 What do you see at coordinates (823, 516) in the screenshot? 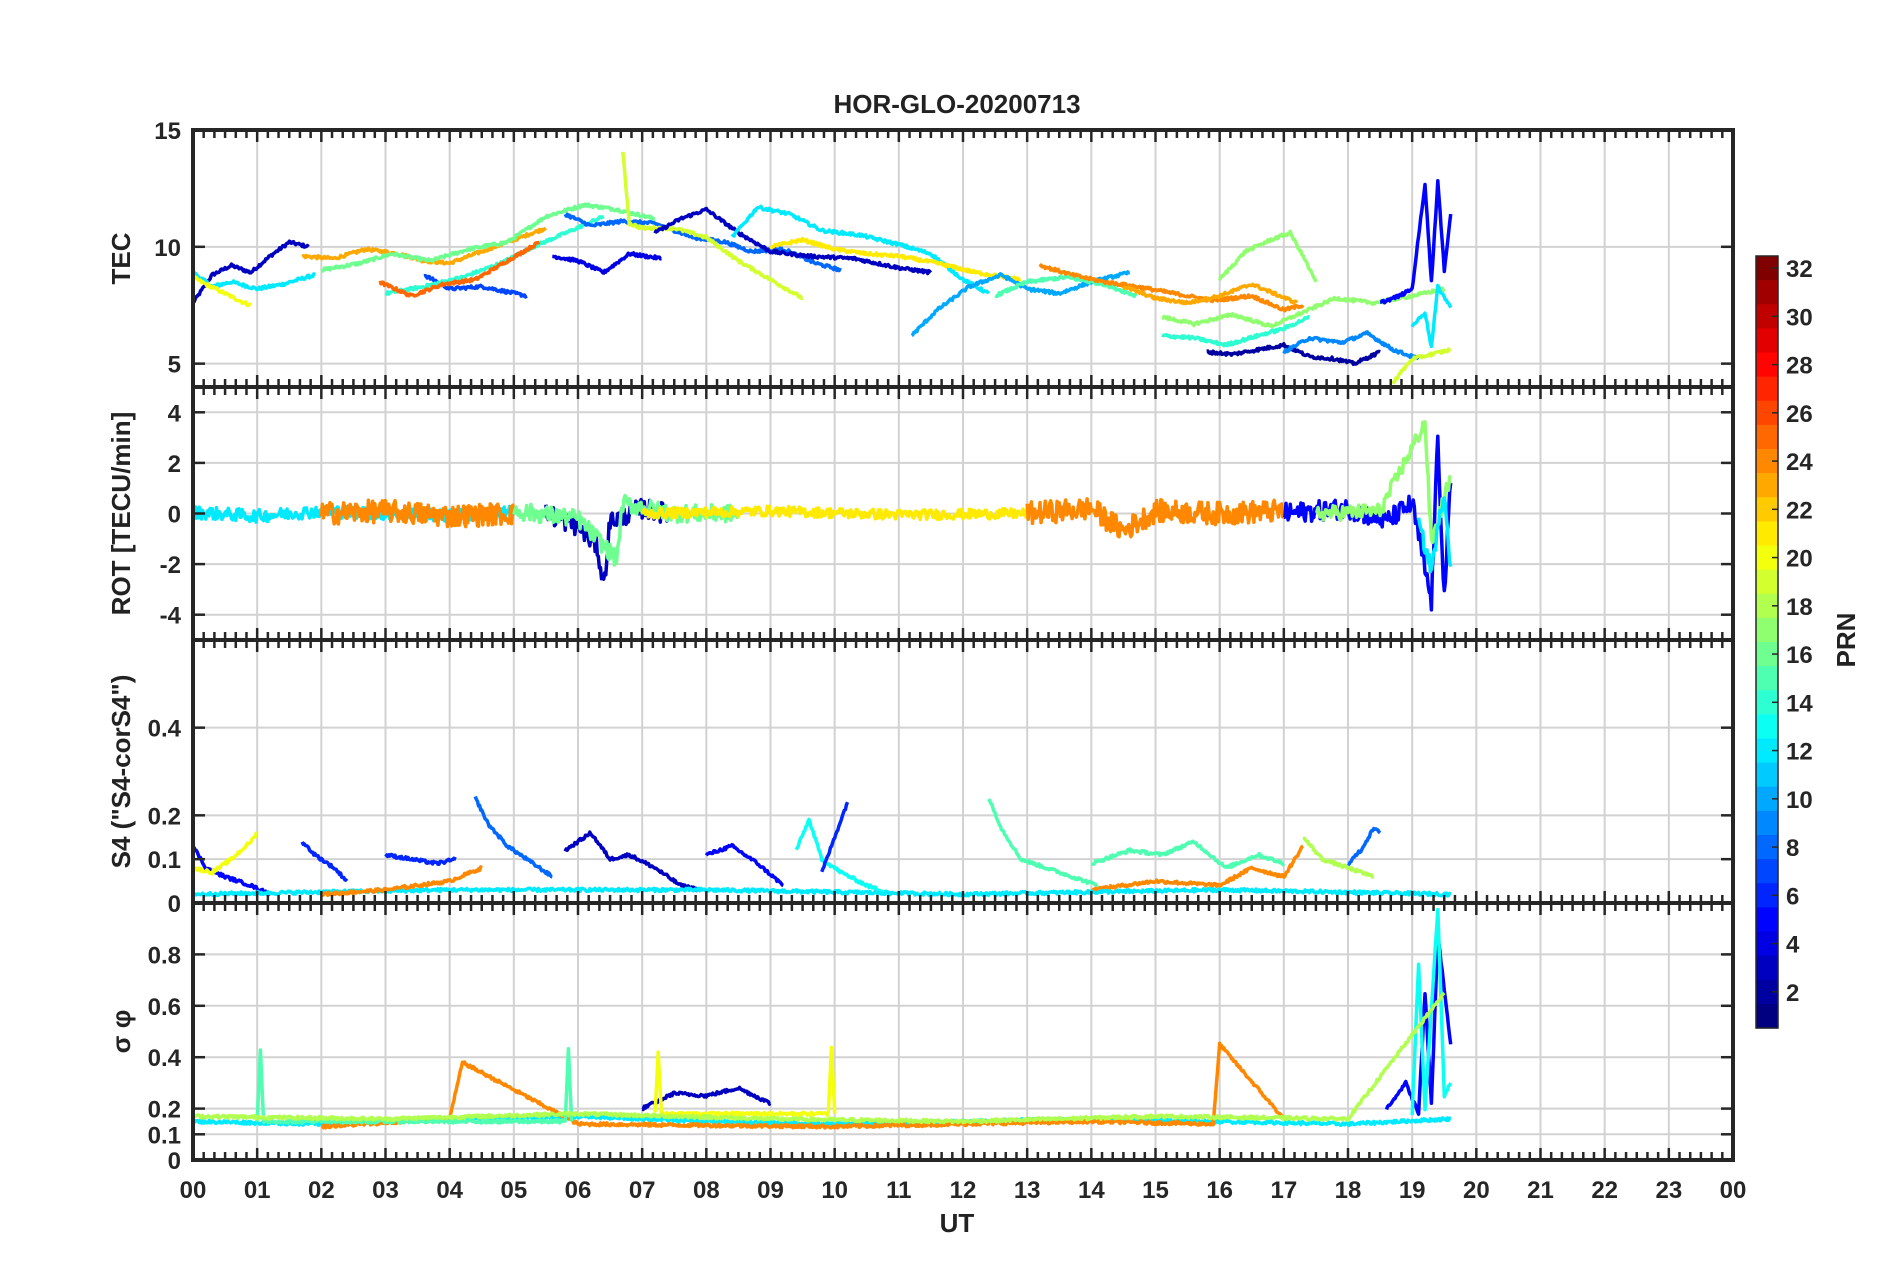
I see `series-group-ROT` at bounding box center [823, 516].